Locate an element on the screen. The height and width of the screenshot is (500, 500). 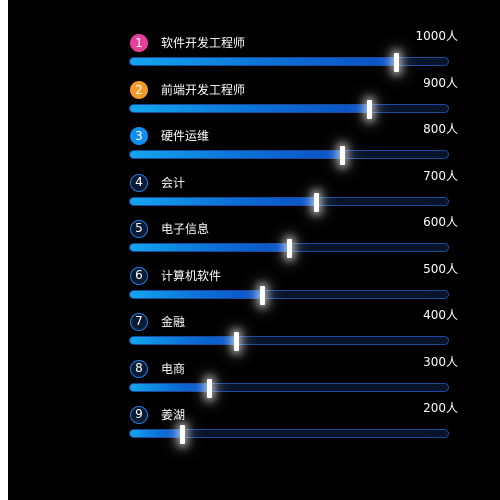
value-label: 900人 is located at coordinates (440, 82).